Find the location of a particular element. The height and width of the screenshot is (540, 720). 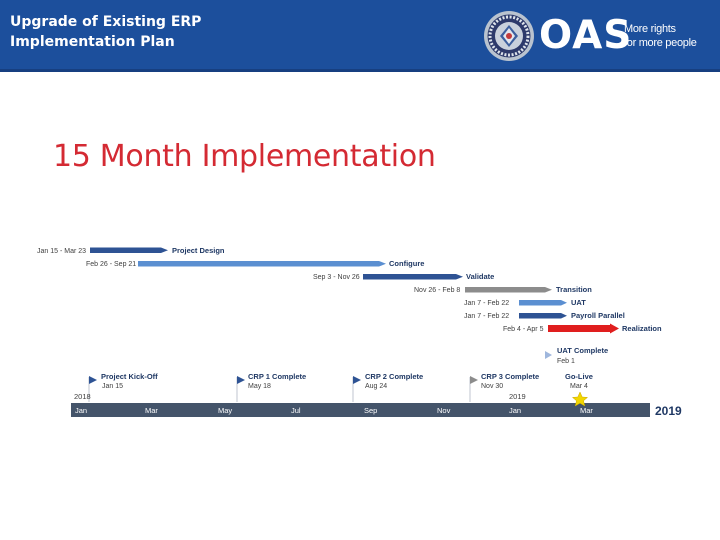

task-row-validate: Sep 3 - Nov 26 Validate is located at coordinates (403, 276).